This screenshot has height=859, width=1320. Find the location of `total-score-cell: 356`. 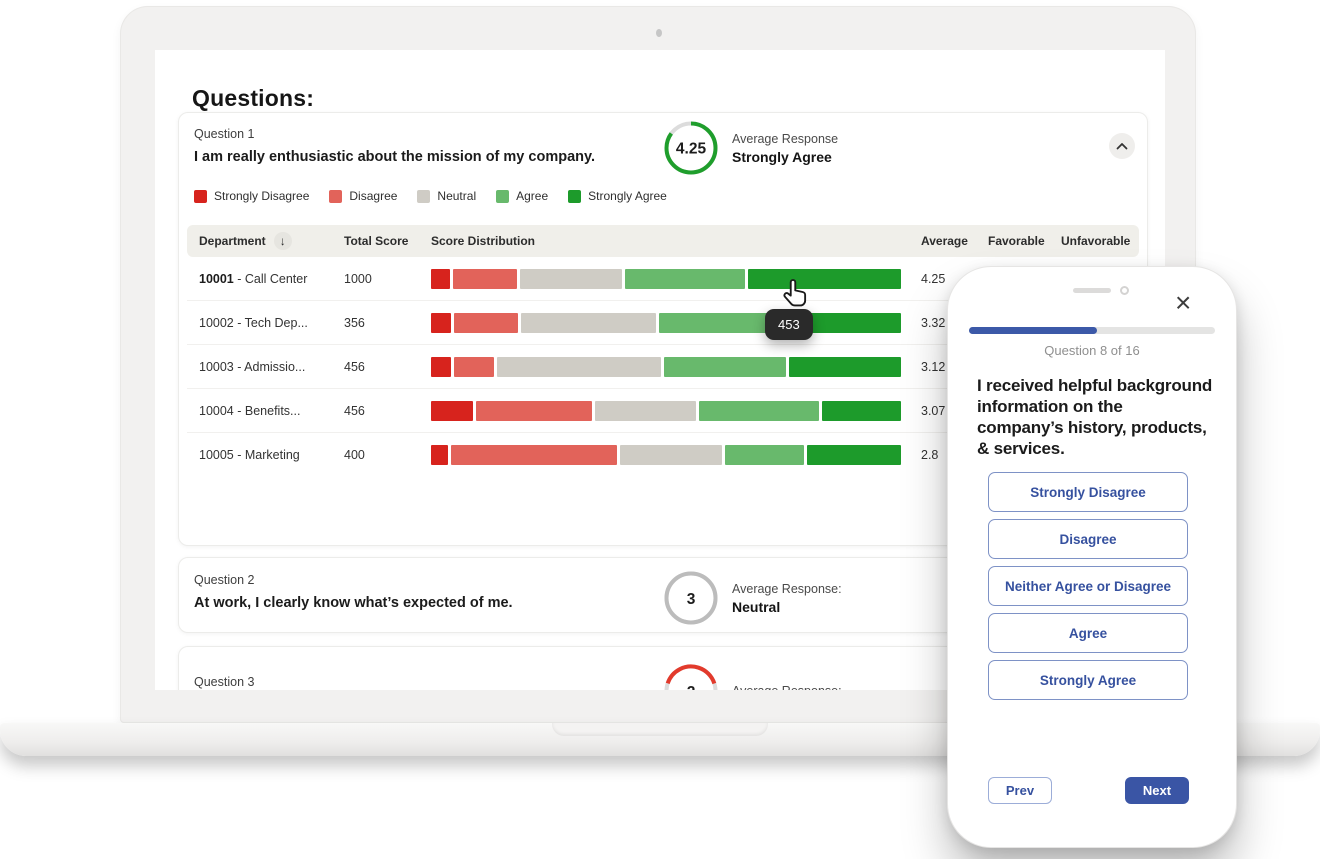

total-score-cell: 356 is located at coordinates (354, 322).